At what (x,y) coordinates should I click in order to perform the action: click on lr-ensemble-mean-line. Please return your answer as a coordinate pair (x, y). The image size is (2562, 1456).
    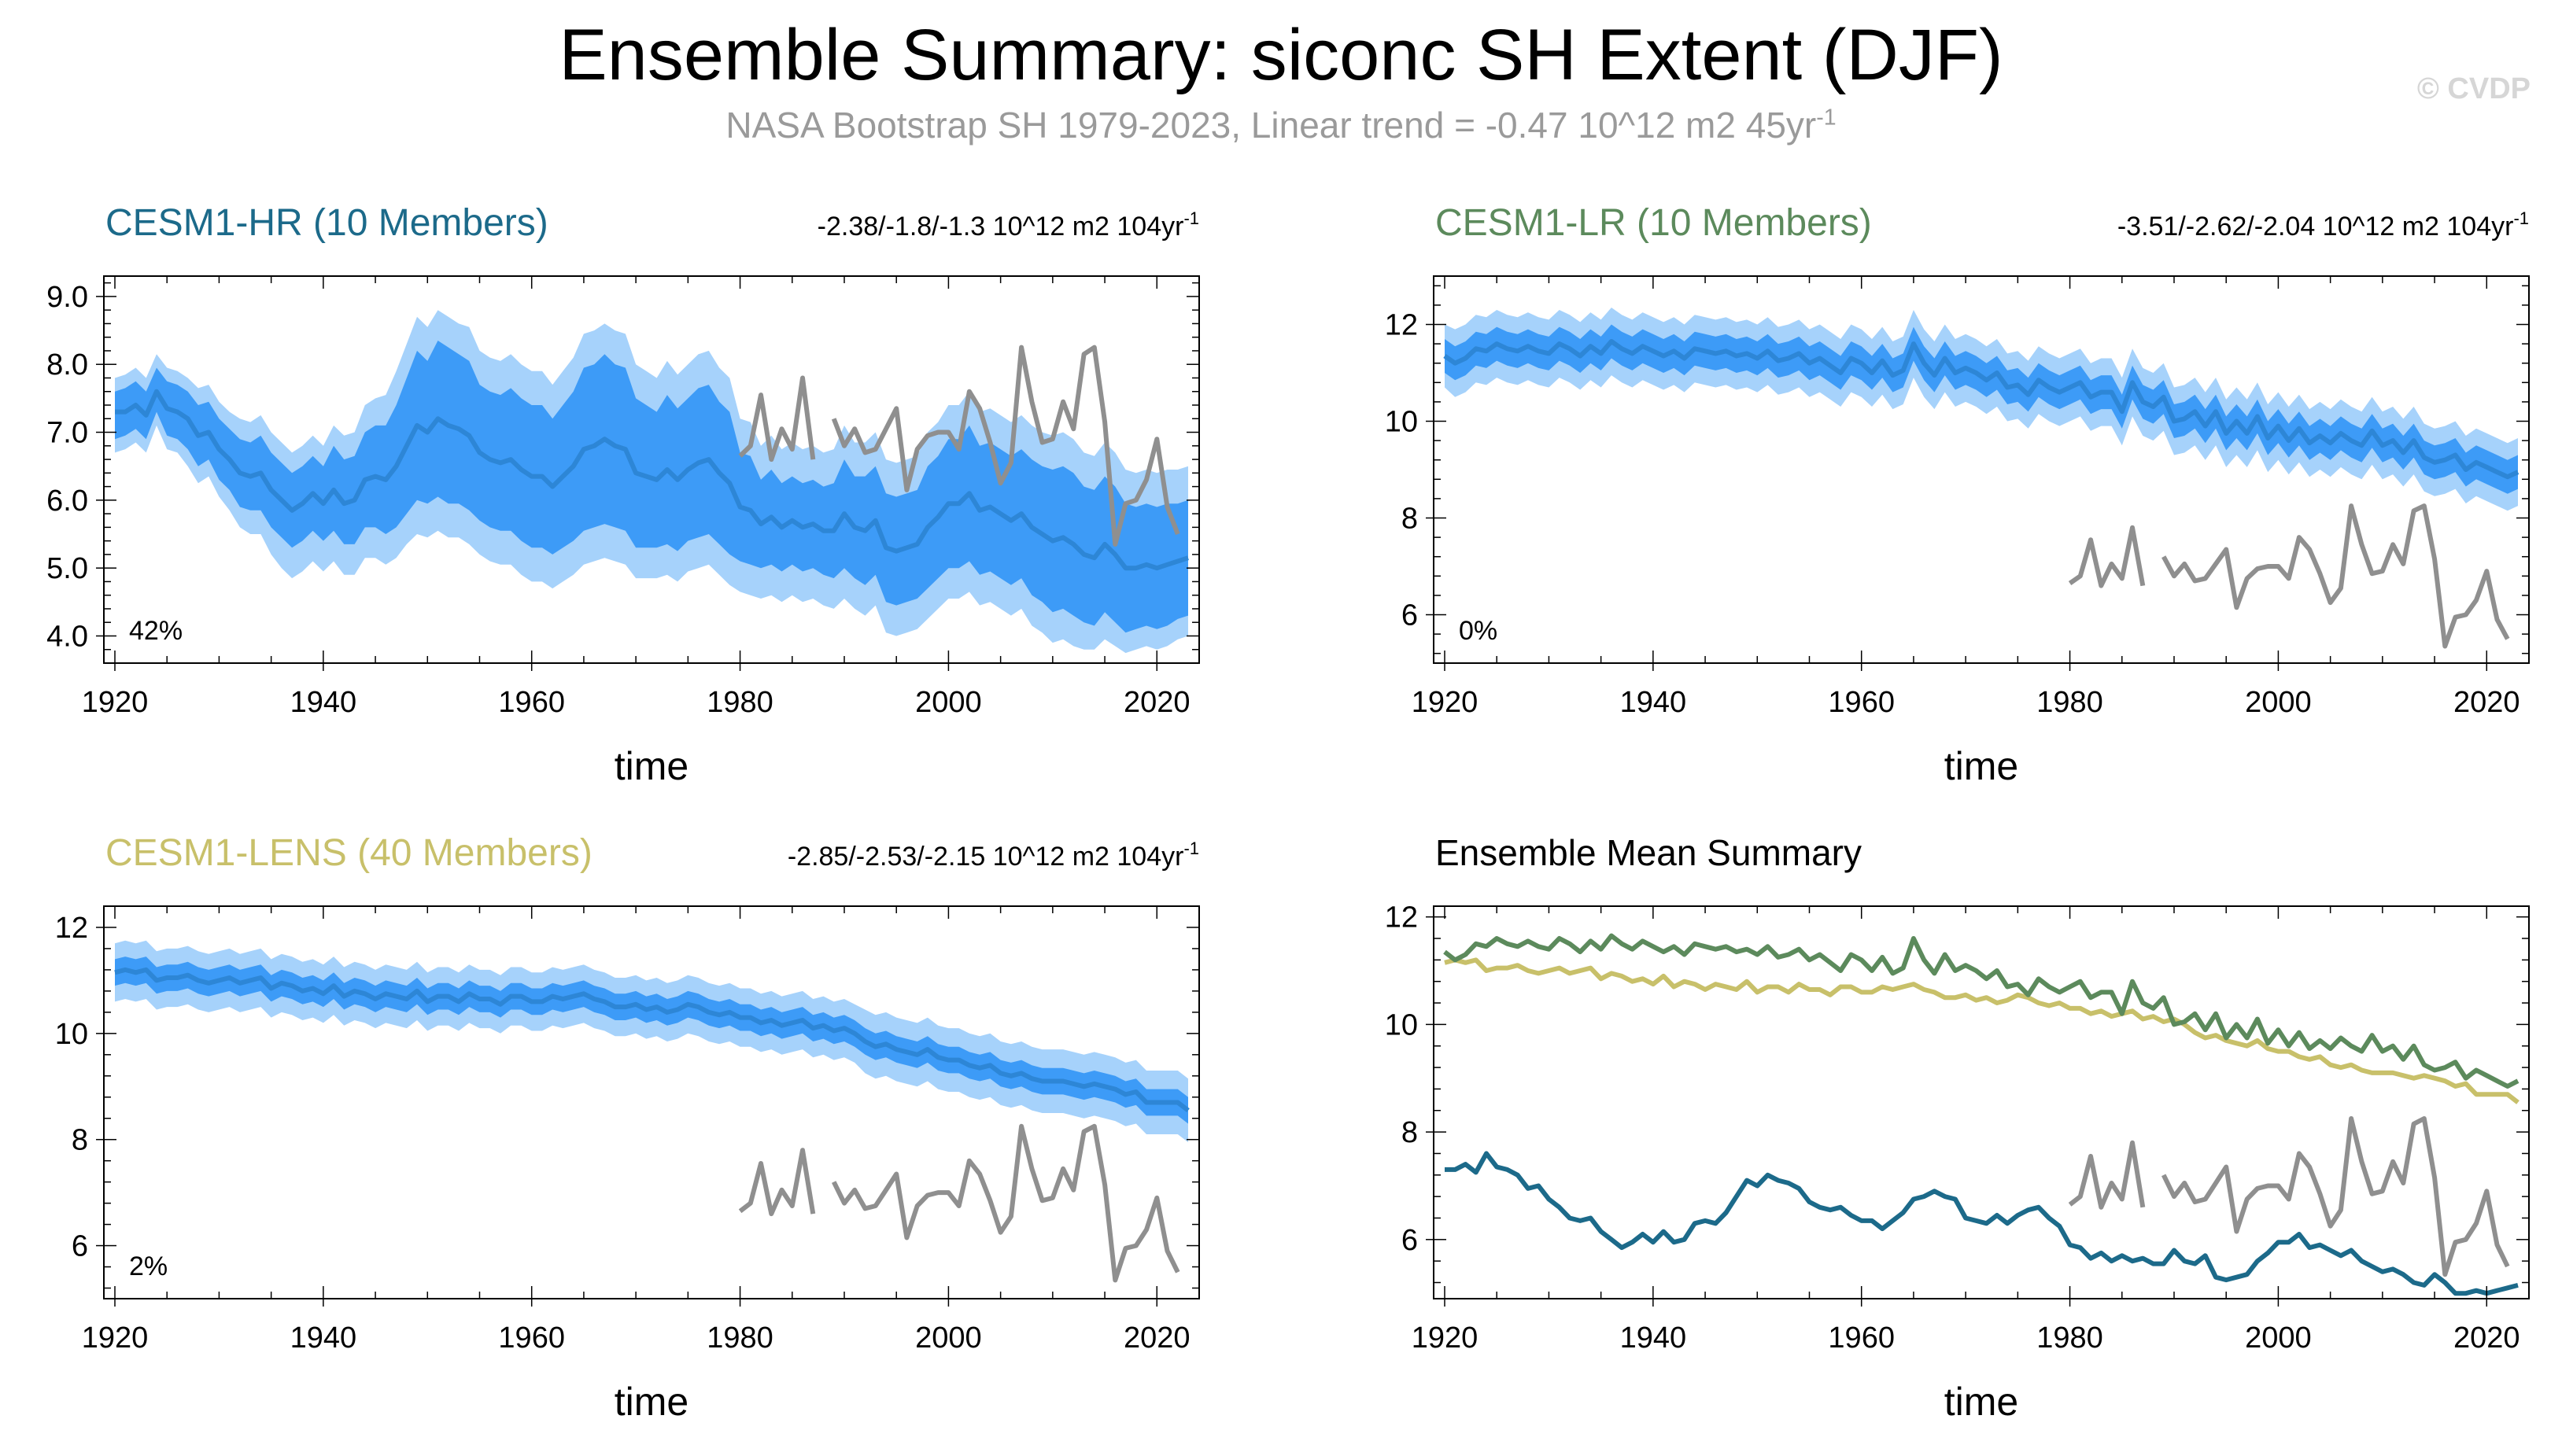
    Looking at the image, I should click on (1982, 409).